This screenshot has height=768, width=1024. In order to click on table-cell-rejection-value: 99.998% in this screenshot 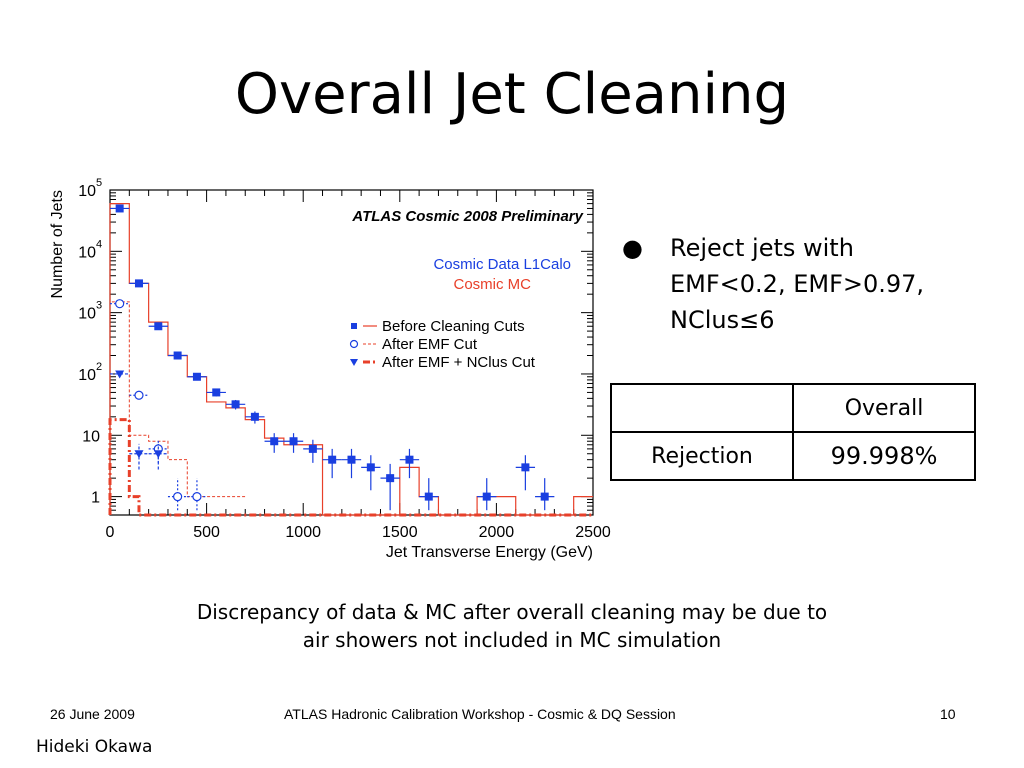, I will do `click(884, 456)`.